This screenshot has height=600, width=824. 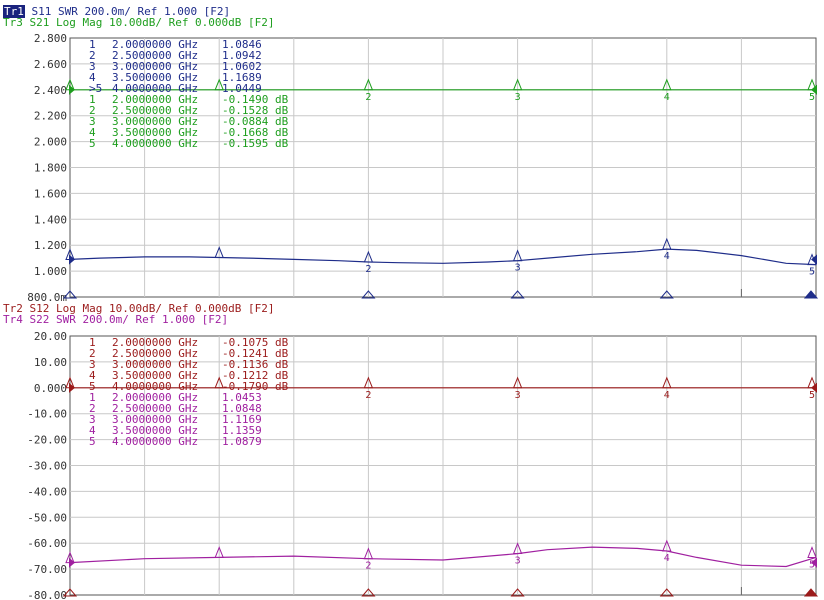 What do you see at coordinates (13, 308) in the screenshot?
I see `trace-id: Tr2` at bounding box center [13, 308].